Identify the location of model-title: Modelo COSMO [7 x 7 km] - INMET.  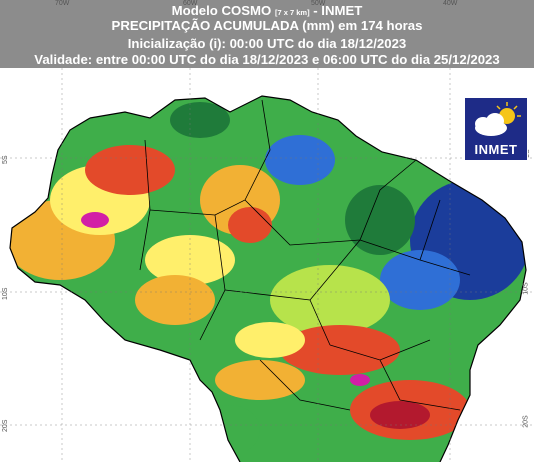
(267, 10).